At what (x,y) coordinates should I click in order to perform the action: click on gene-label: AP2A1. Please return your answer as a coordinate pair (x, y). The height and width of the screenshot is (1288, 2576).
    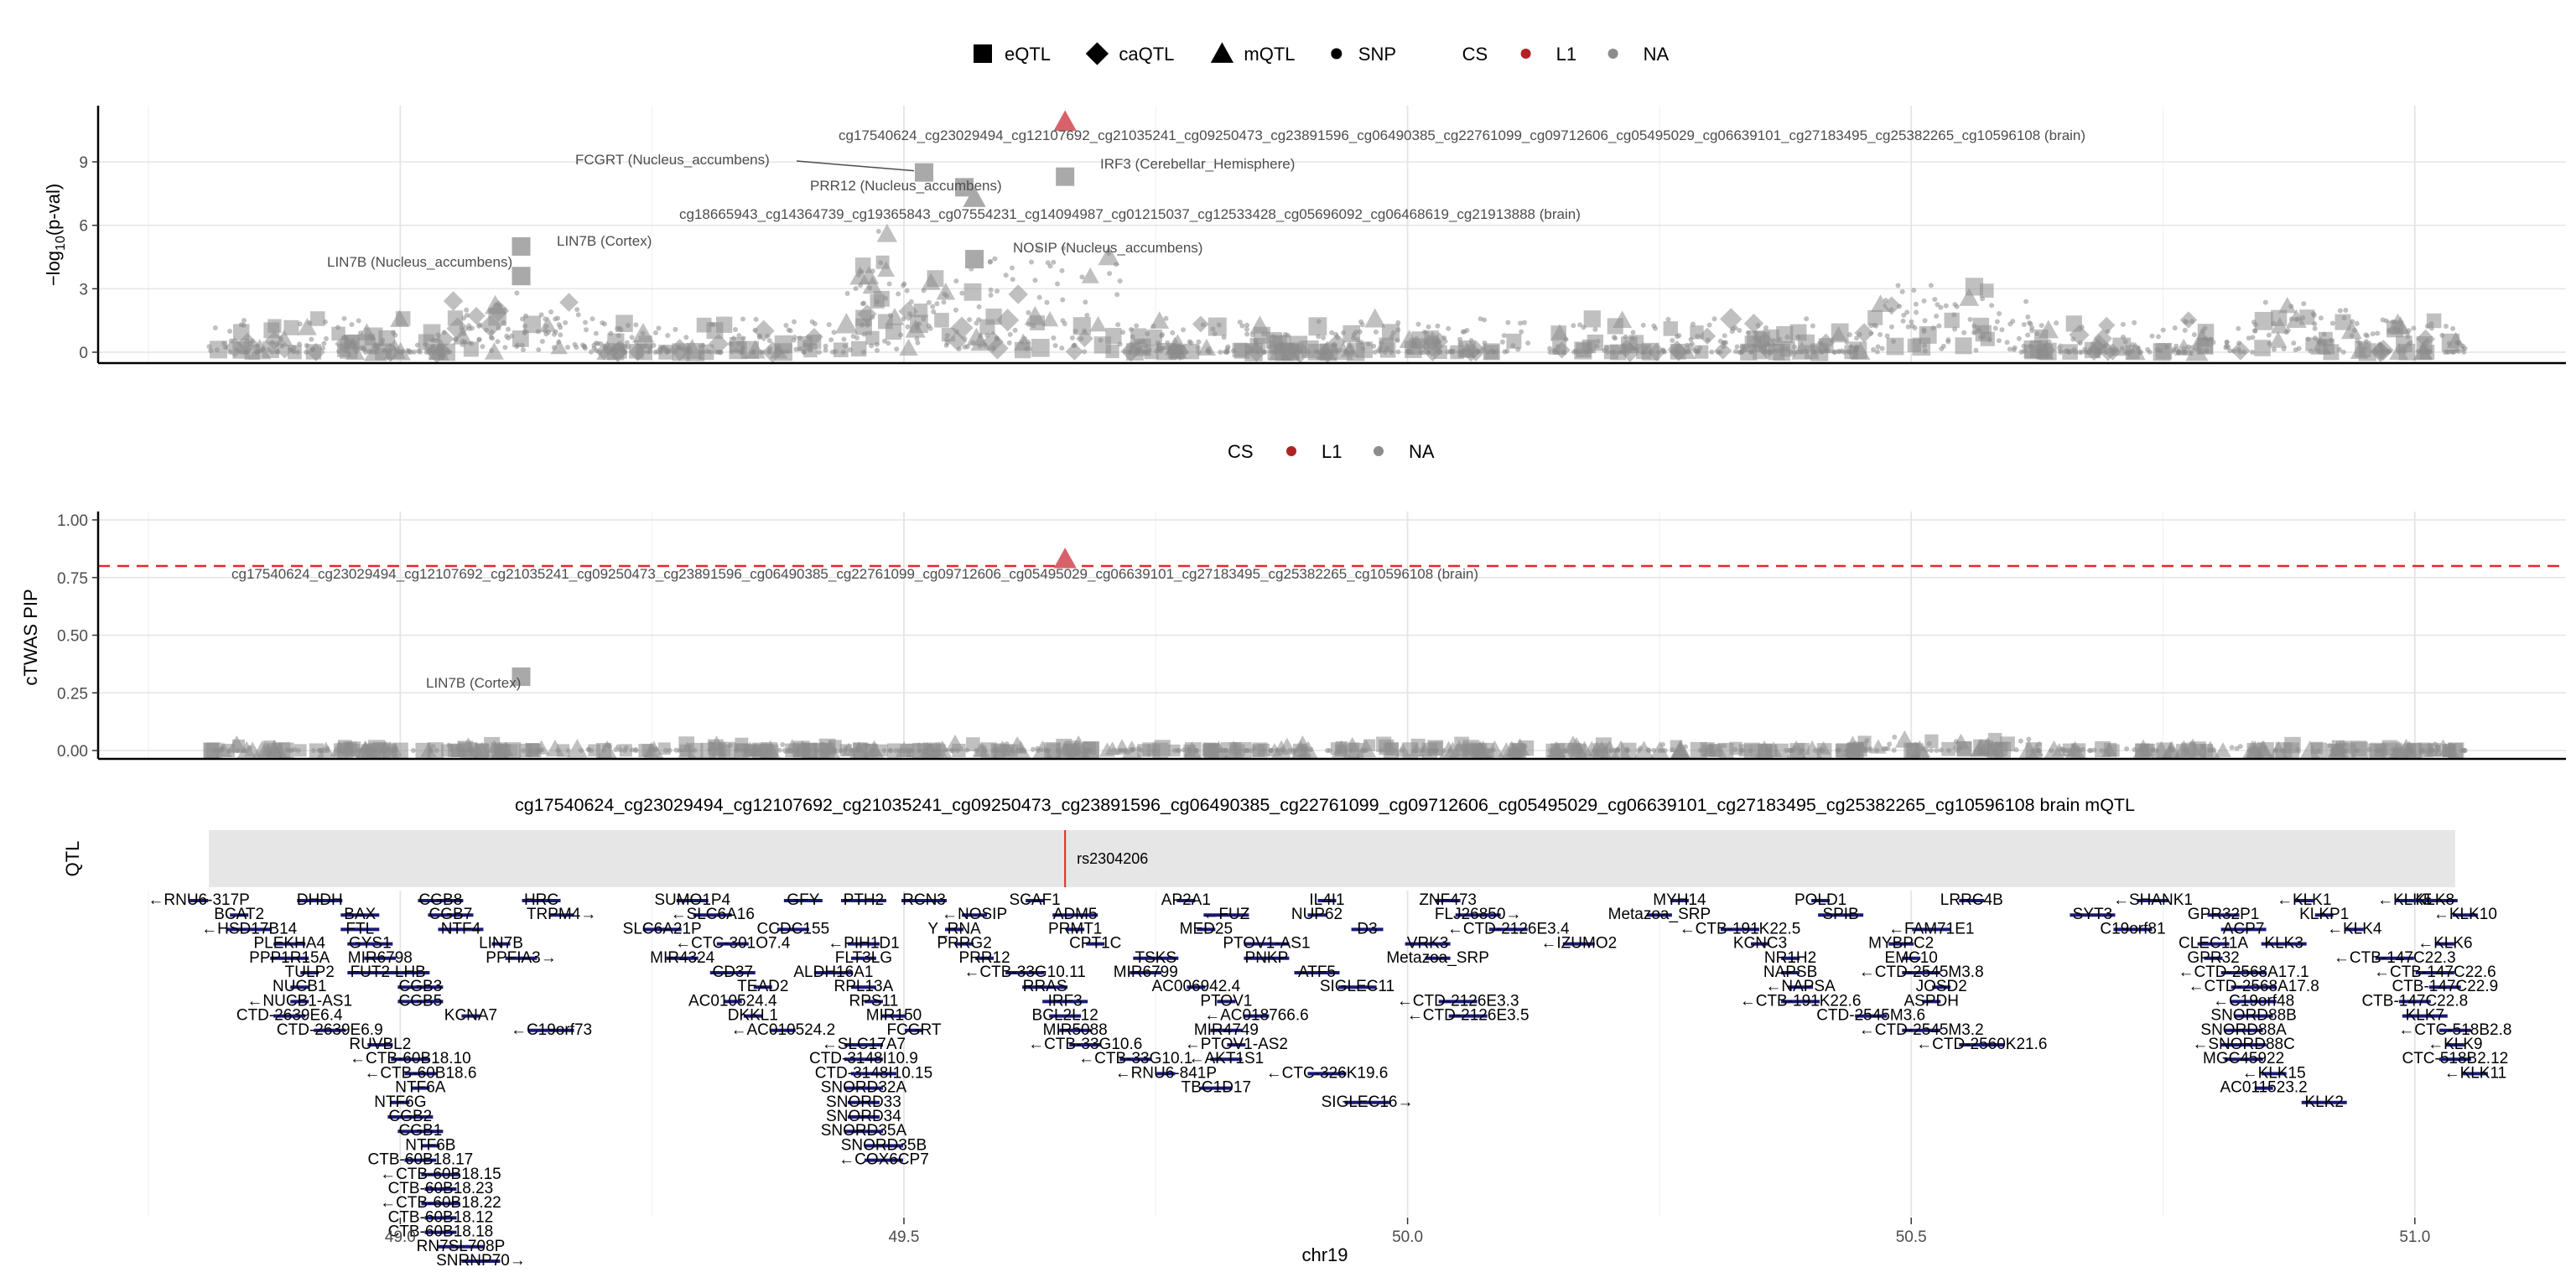
    Looking at the image, I should click on (1186, 900).